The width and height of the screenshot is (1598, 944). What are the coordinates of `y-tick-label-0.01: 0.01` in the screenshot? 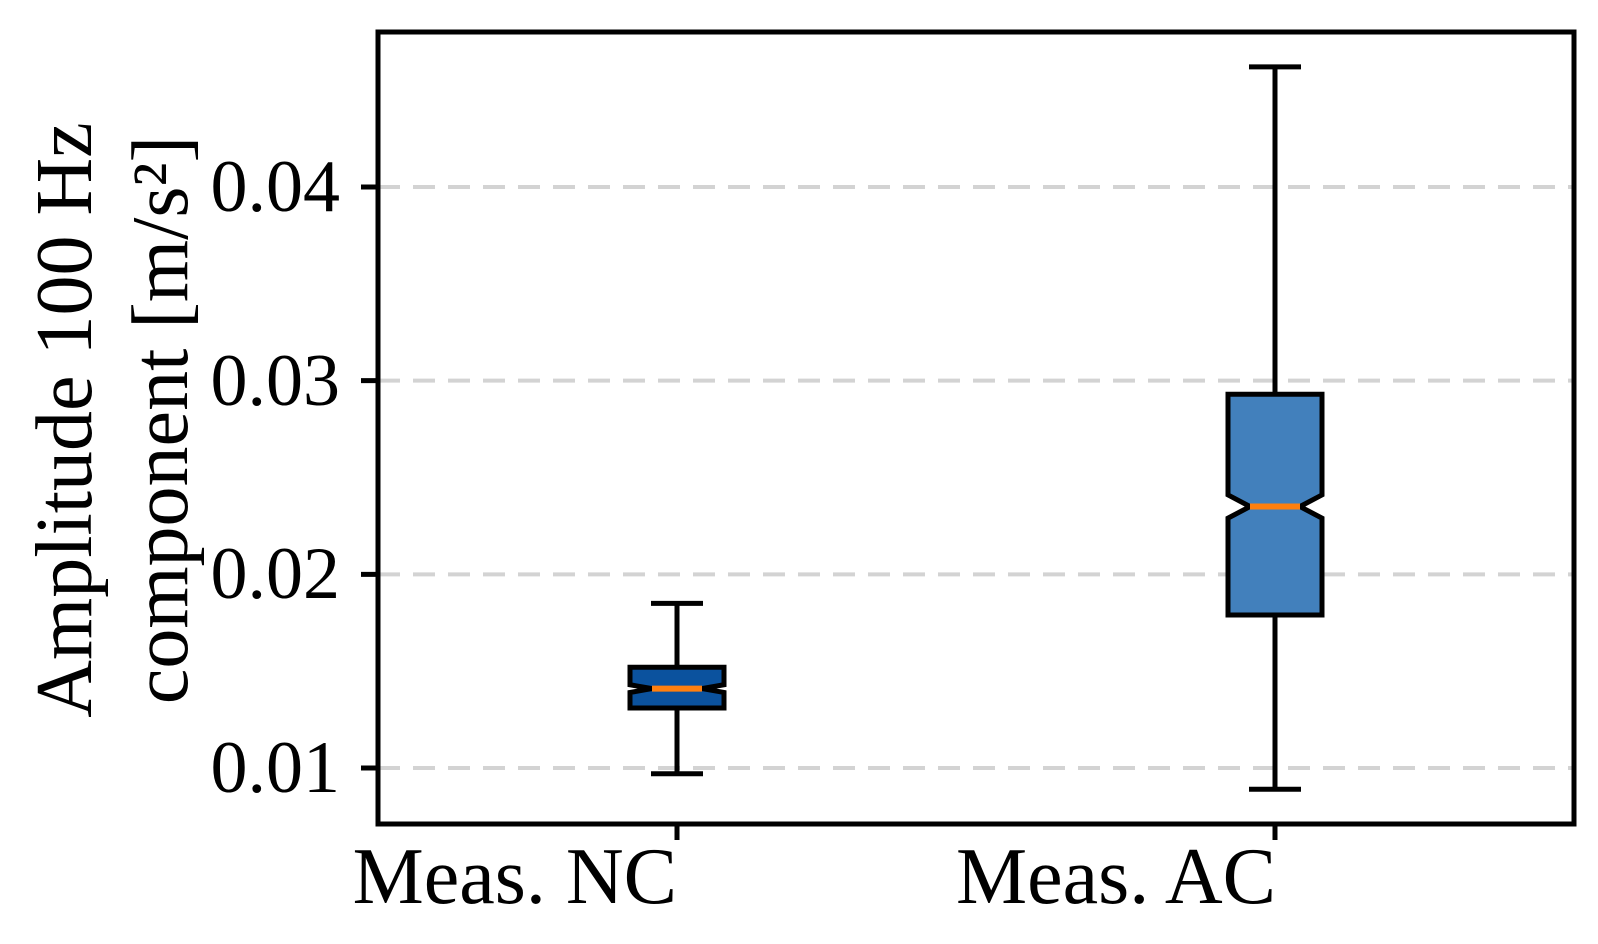 It's located at (275, 768).